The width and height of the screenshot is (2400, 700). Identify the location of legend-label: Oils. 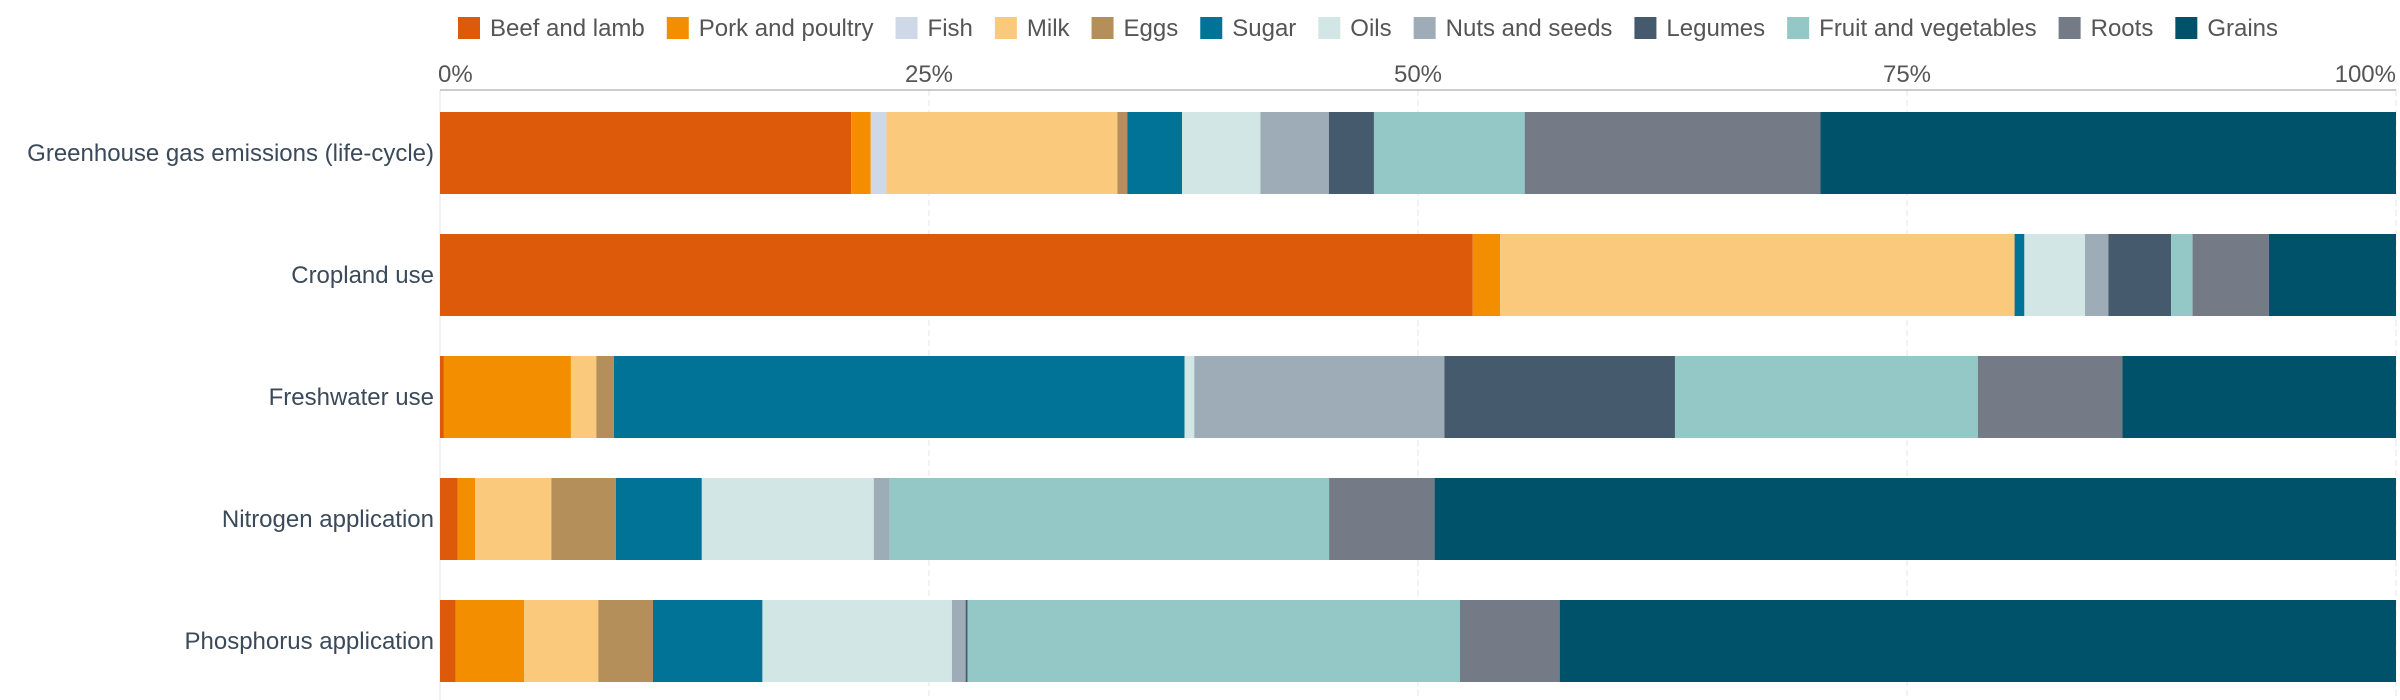
(1370, 28).